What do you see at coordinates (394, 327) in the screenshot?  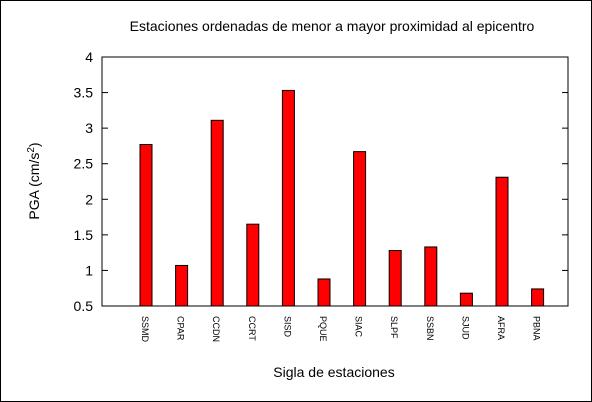 I see `x-tick-label-slpf: SLPF` at bounding box center [394, 327].